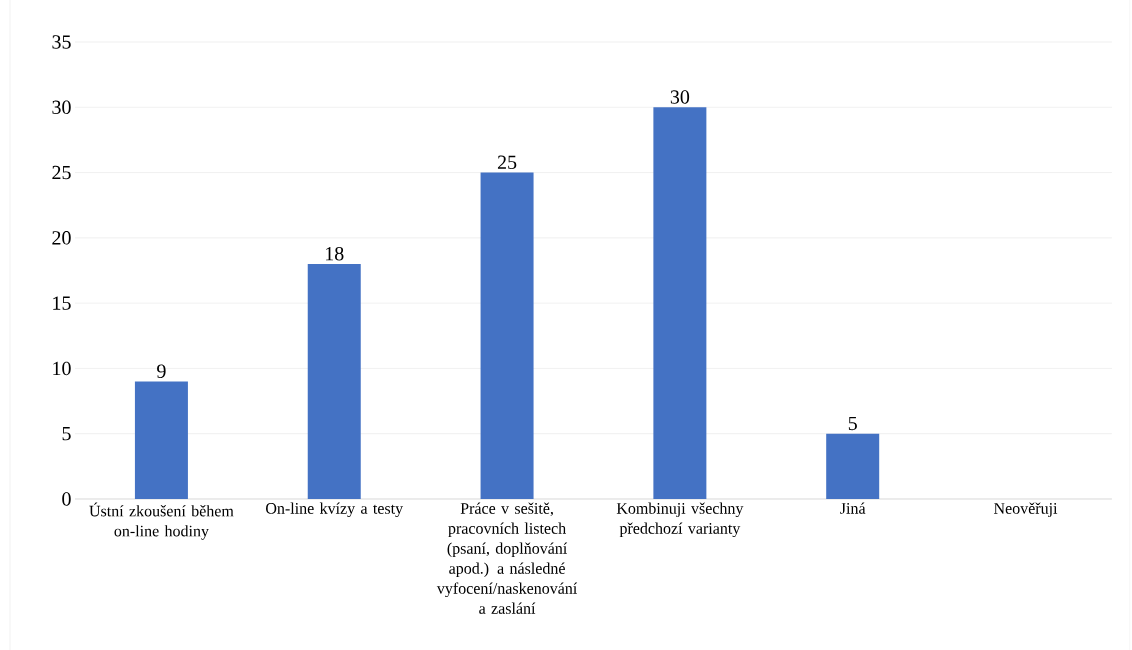  Describe the element at coordinates (507, 558) in the screenshot. I see `x-tick-label: Práce v sešitě, pracovních listech (psaní, doplňování apod.) a následné vyfocení/naskenování a zaslání` at that location.